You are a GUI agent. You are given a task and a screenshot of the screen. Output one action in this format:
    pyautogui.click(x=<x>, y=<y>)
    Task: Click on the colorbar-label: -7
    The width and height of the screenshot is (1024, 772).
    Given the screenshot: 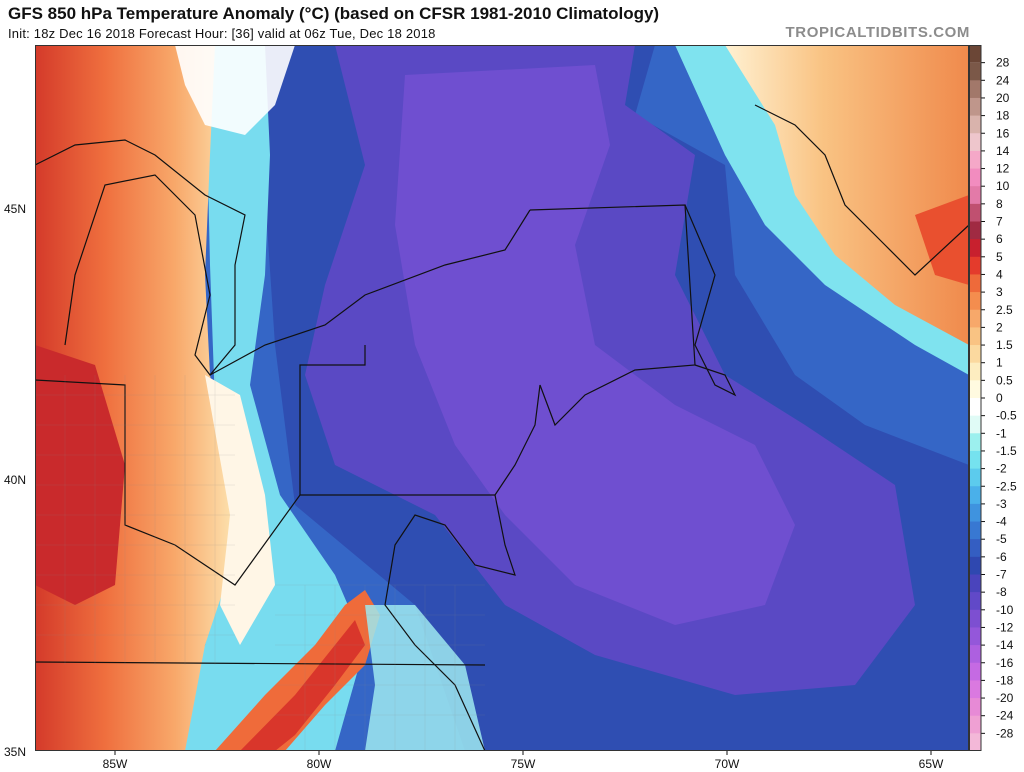 What is the action you would take?
    pyautogui.click(x=1001, y=575)
    